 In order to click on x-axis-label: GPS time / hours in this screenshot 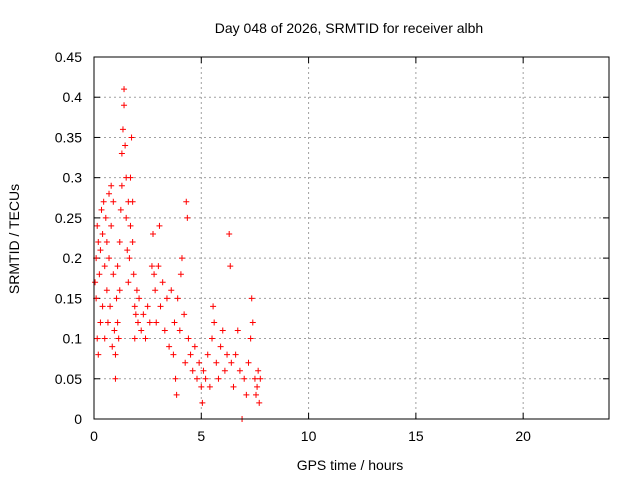, I will do `click(350, 465)`.